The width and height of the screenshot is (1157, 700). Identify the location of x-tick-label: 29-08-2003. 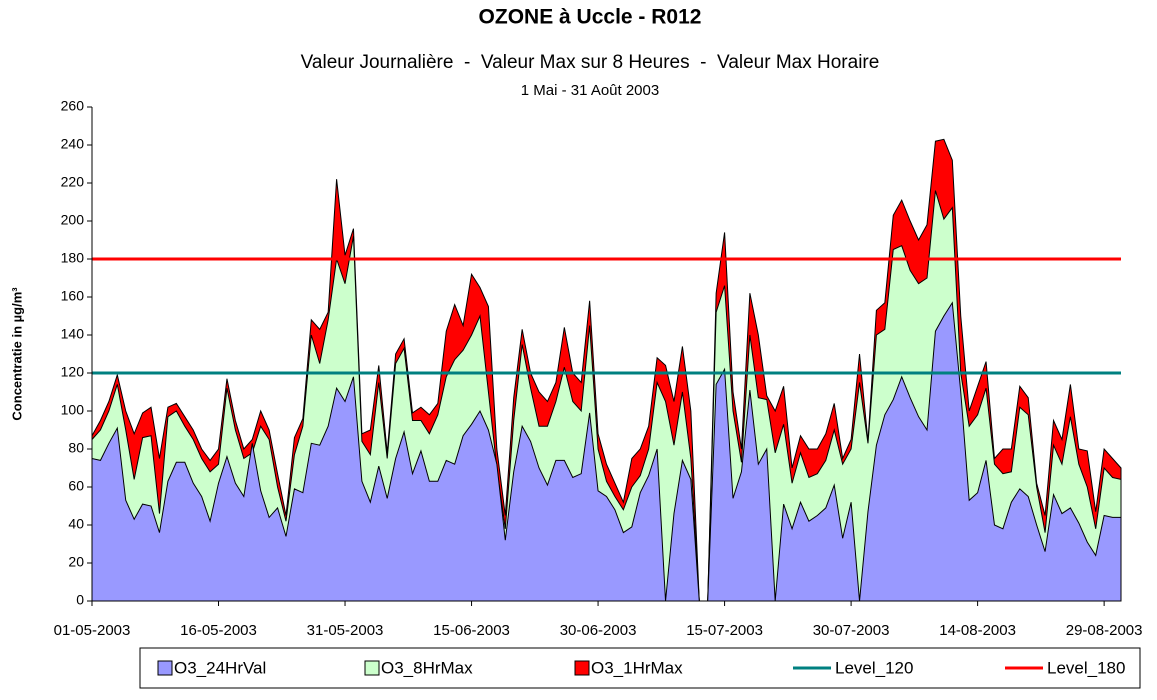
(1104, 630).